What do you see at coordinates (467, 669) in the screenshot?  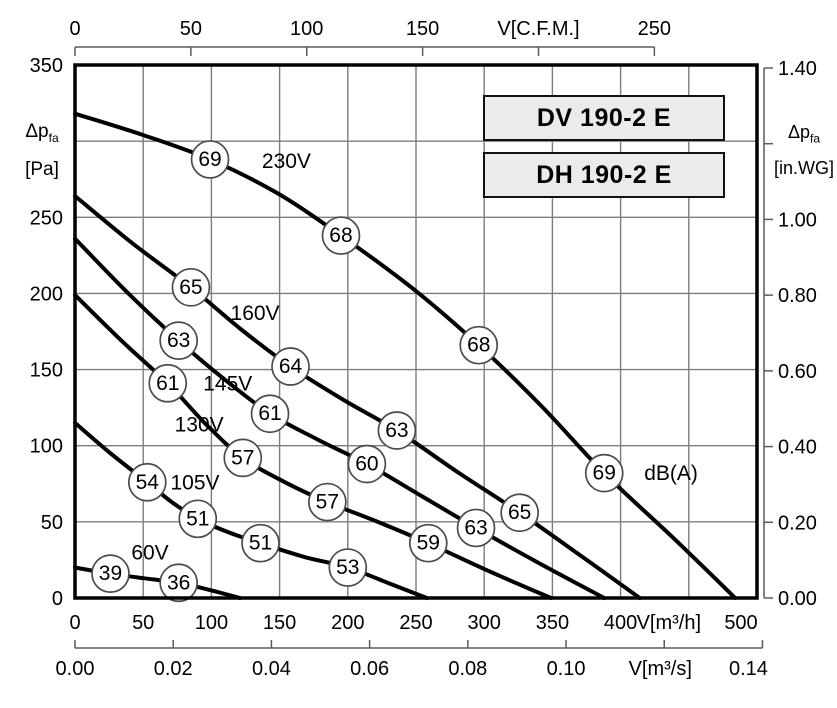 I see `m3s-tick-label: 0.08` at bounding box center [467, 669].